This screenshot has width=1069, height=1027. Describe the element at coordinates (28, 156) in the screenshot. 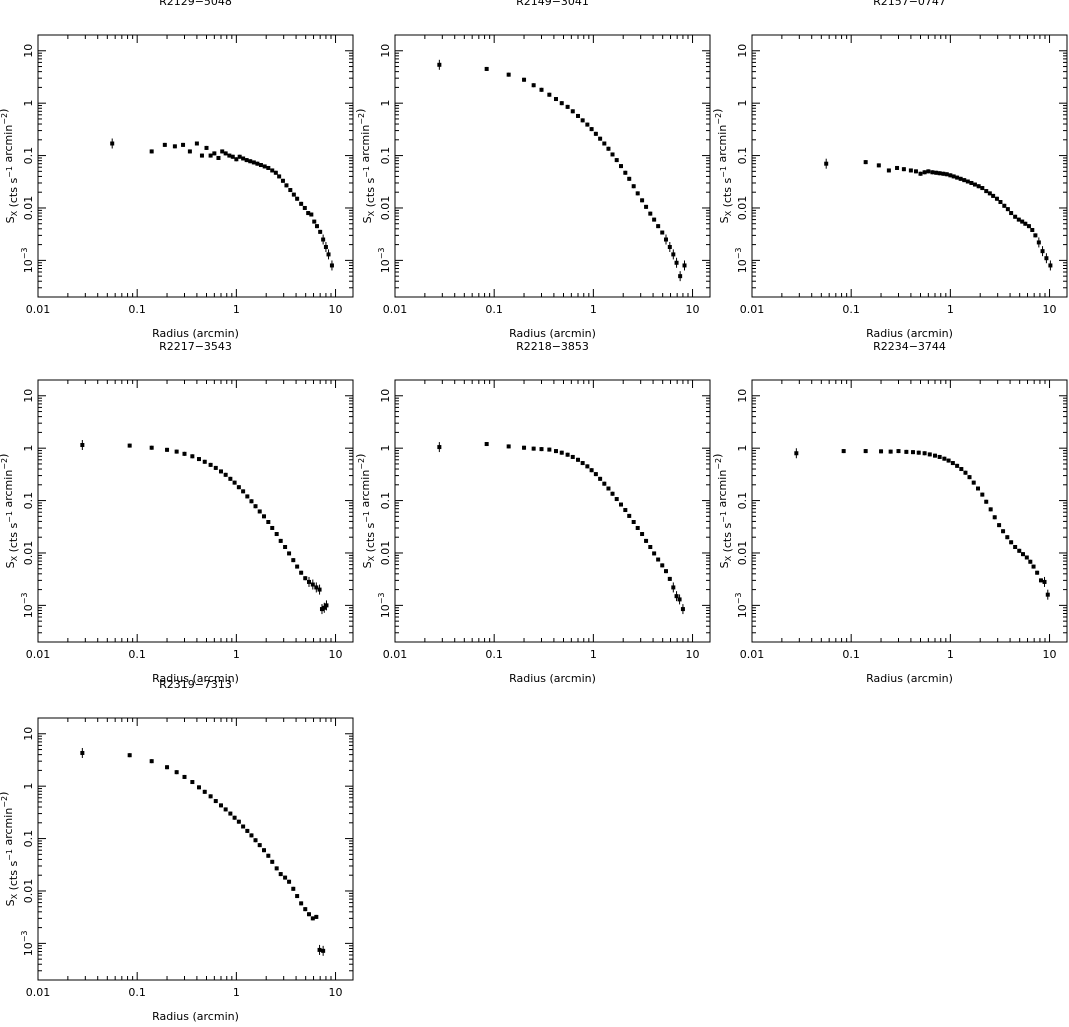

I see `y-tick-label: 0.1` at that location.